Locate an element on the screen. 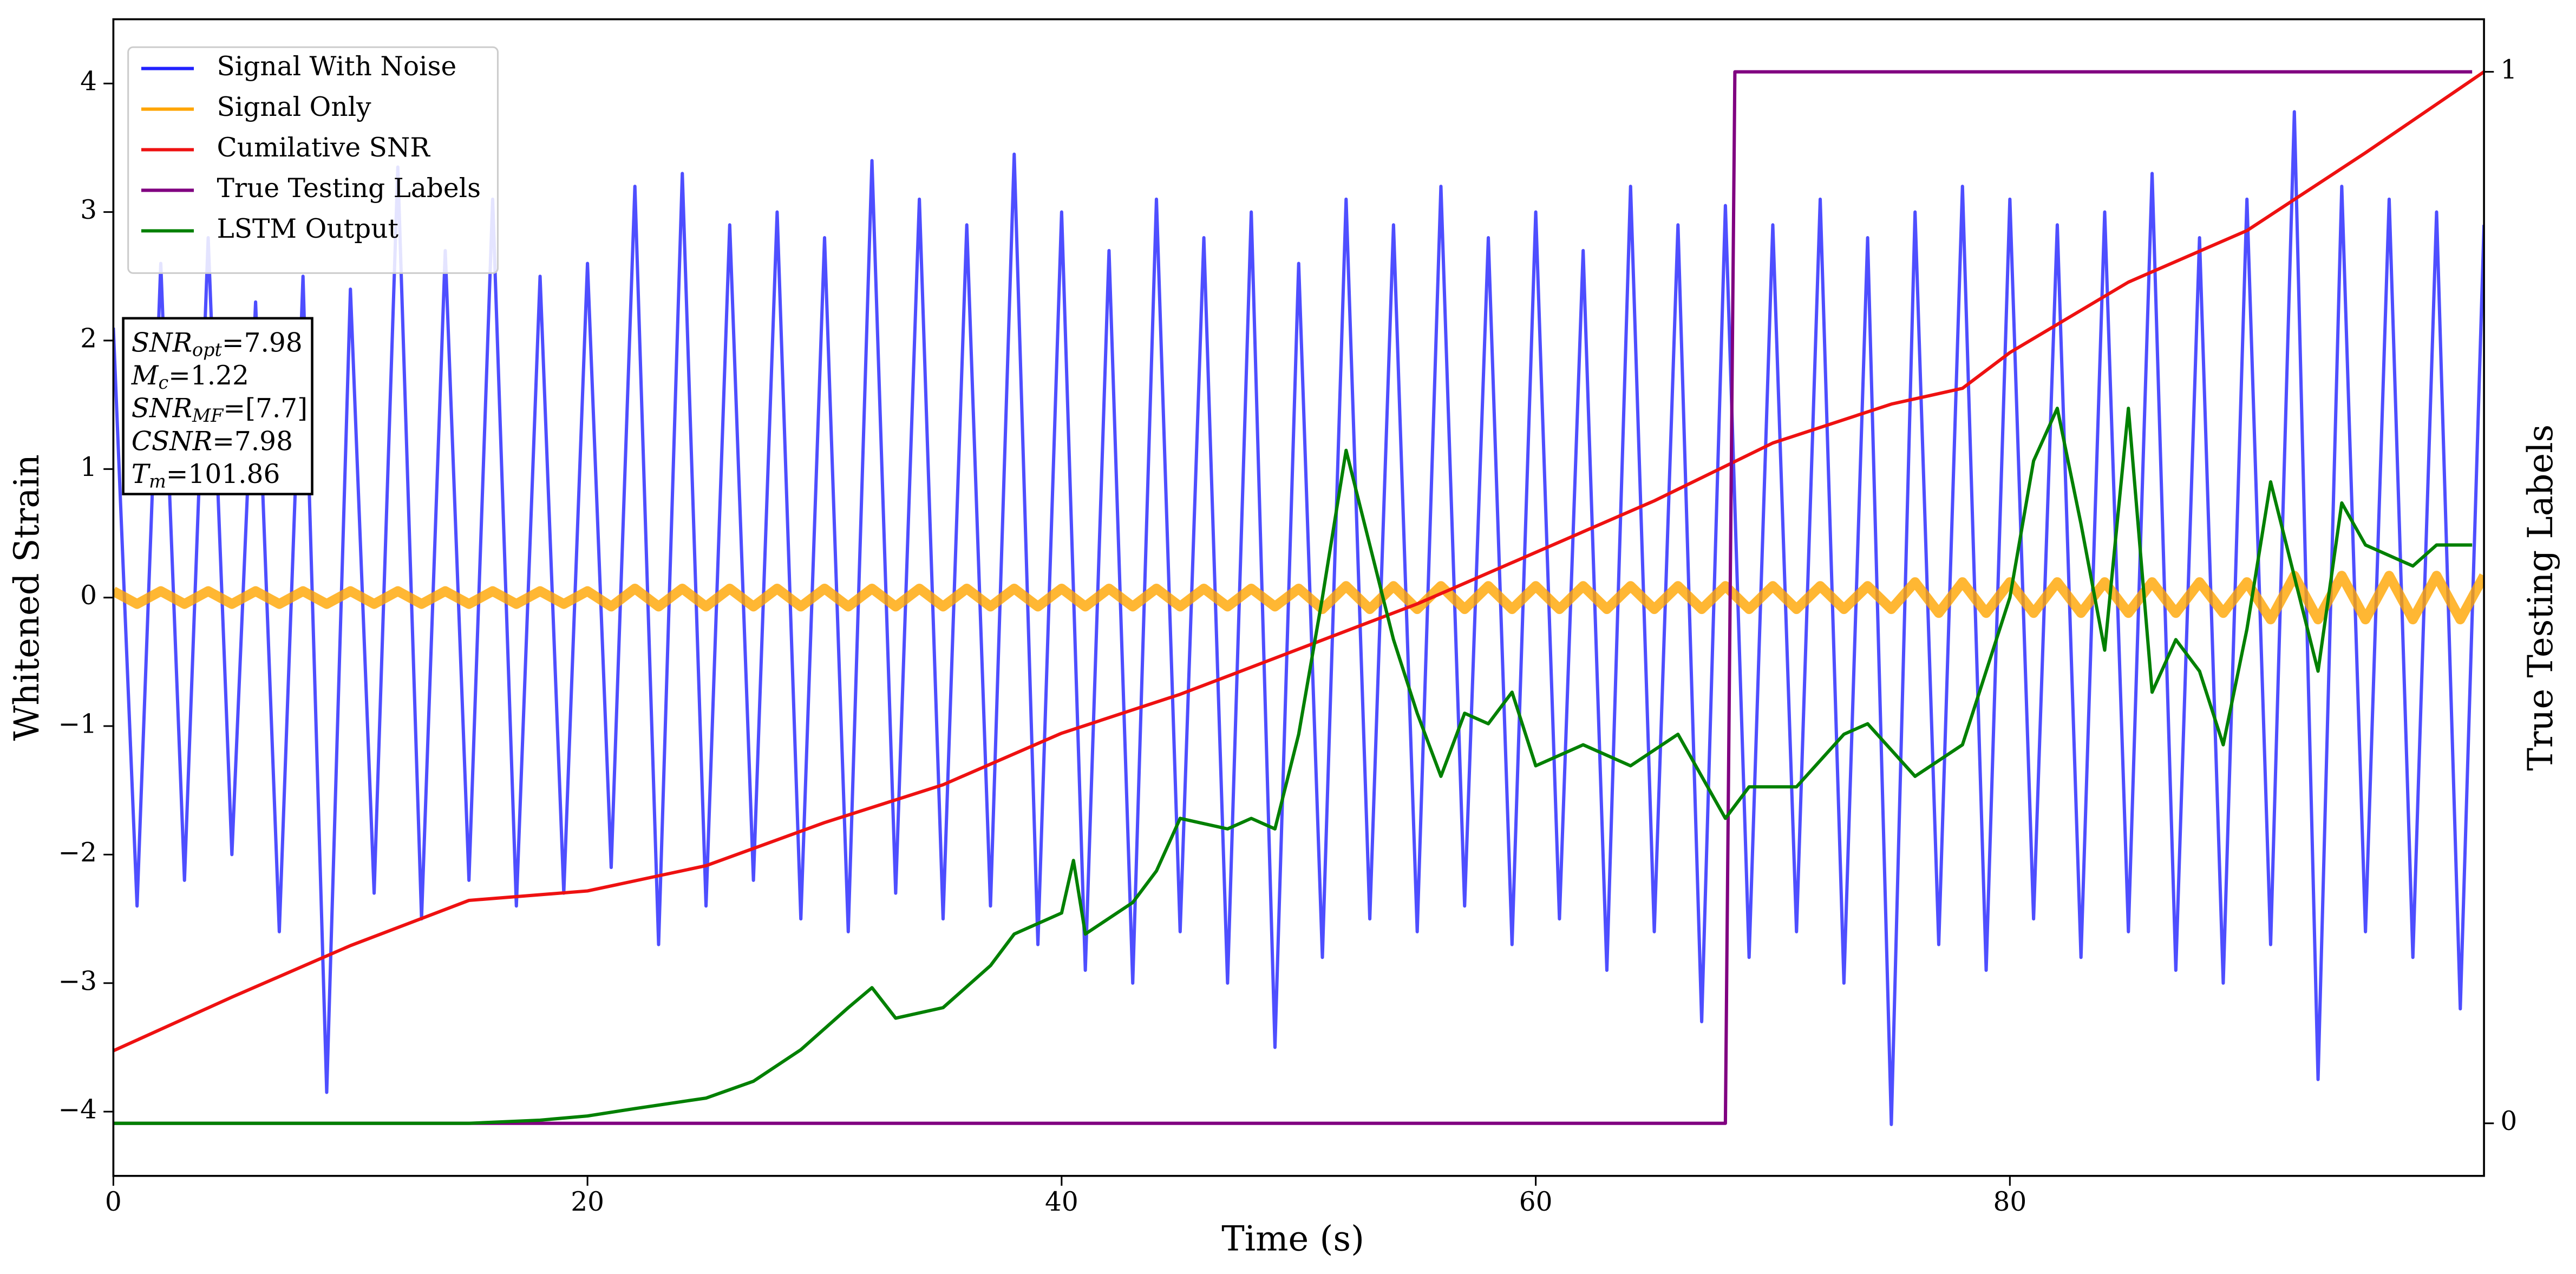  annotation-line: SNRopt=7.98 is located at coordinates (217, 344).